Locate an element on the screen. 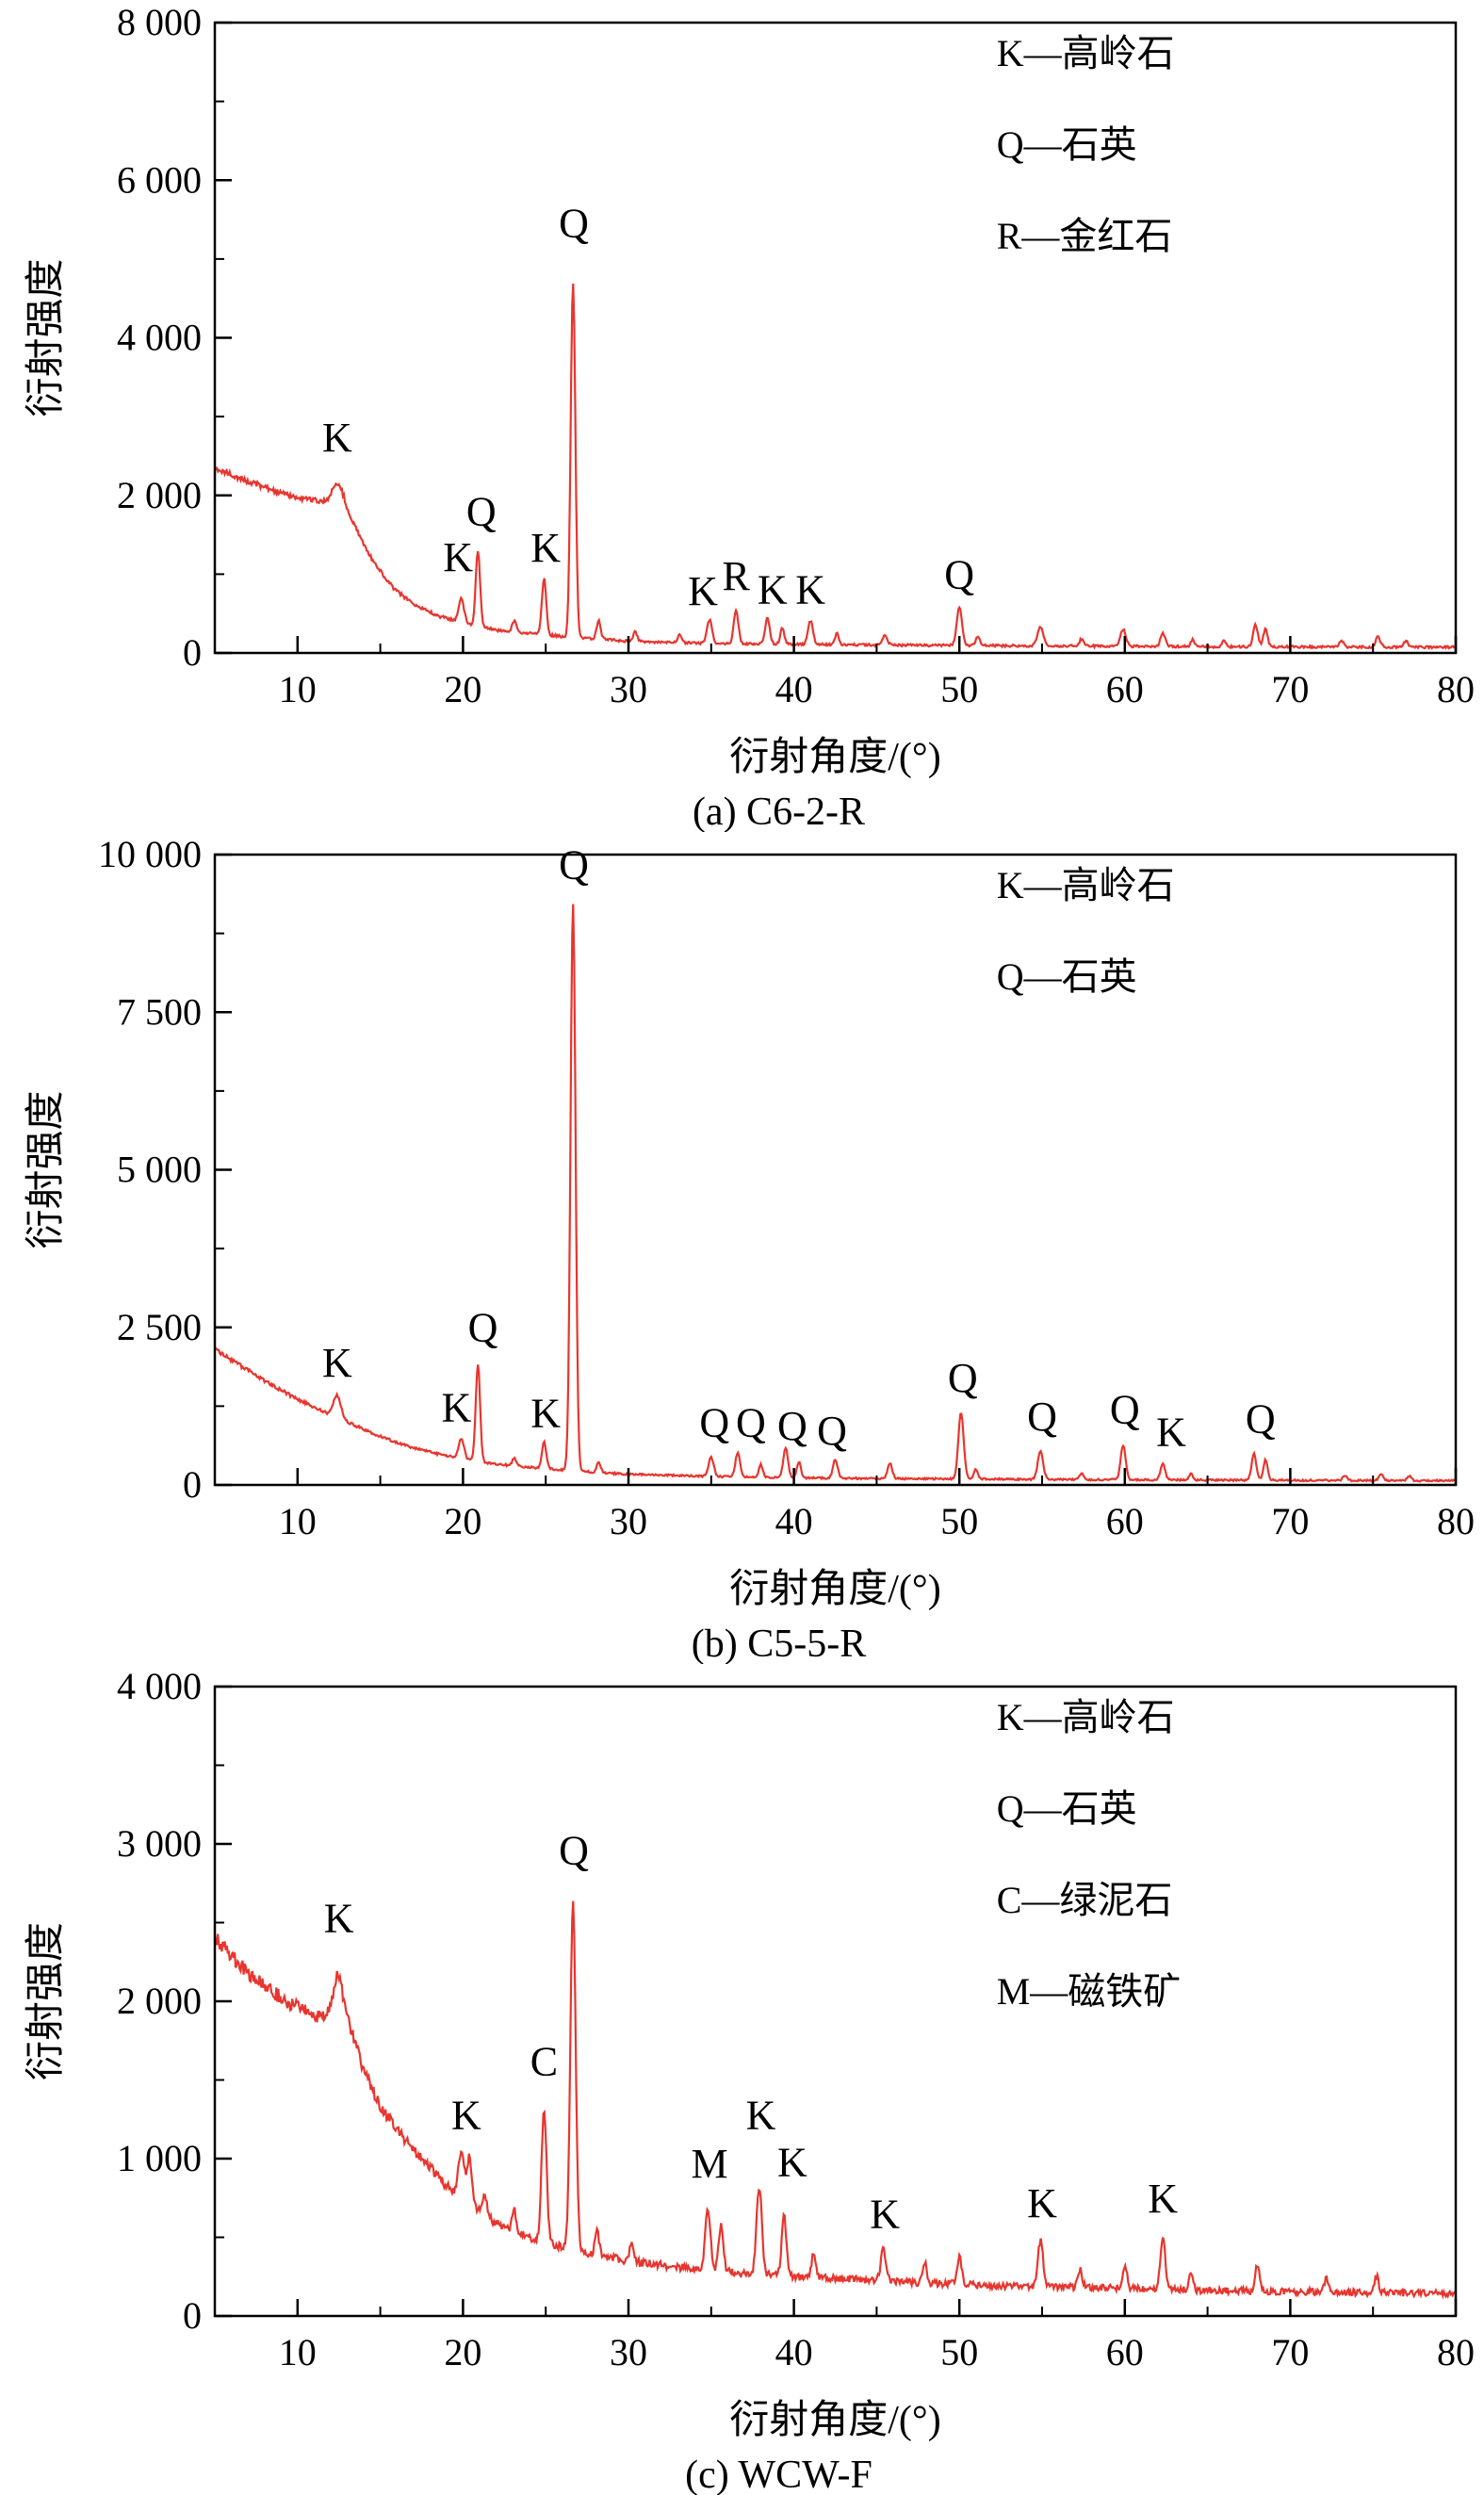 The height and width of the screenshot is (2495, 1484). peak-label: M is located at coordinates (709, 2164).